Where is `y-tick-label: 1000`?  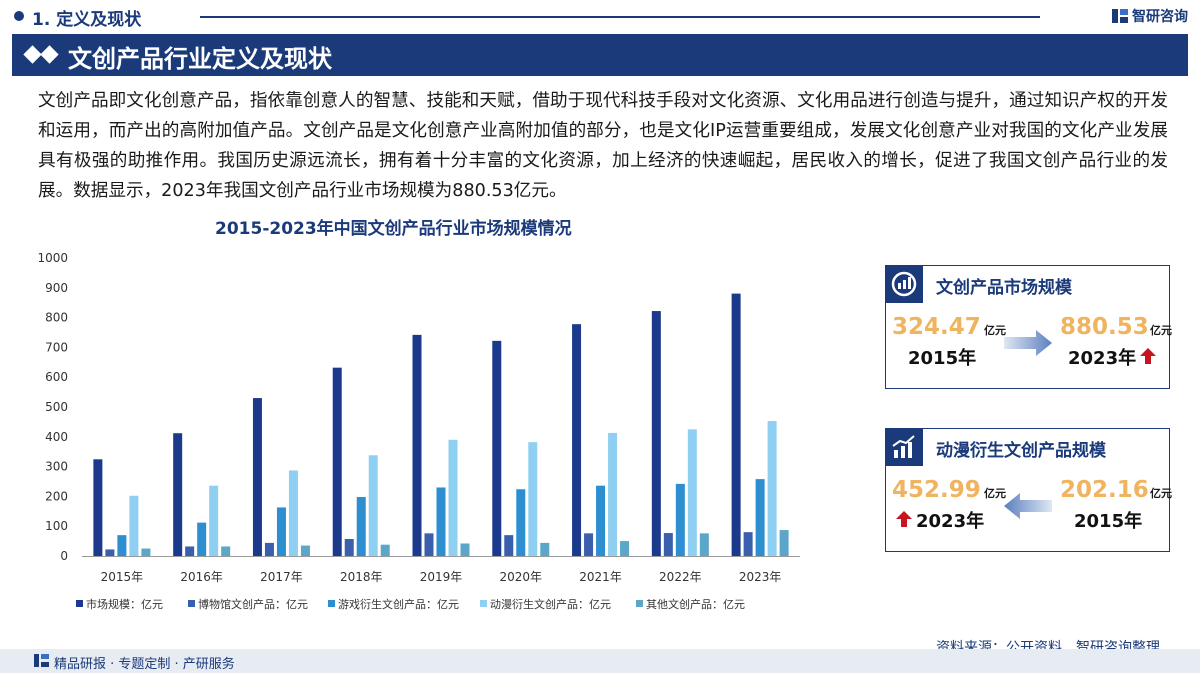
y-tick-label: 1000 is located at coordinates (52, 258).